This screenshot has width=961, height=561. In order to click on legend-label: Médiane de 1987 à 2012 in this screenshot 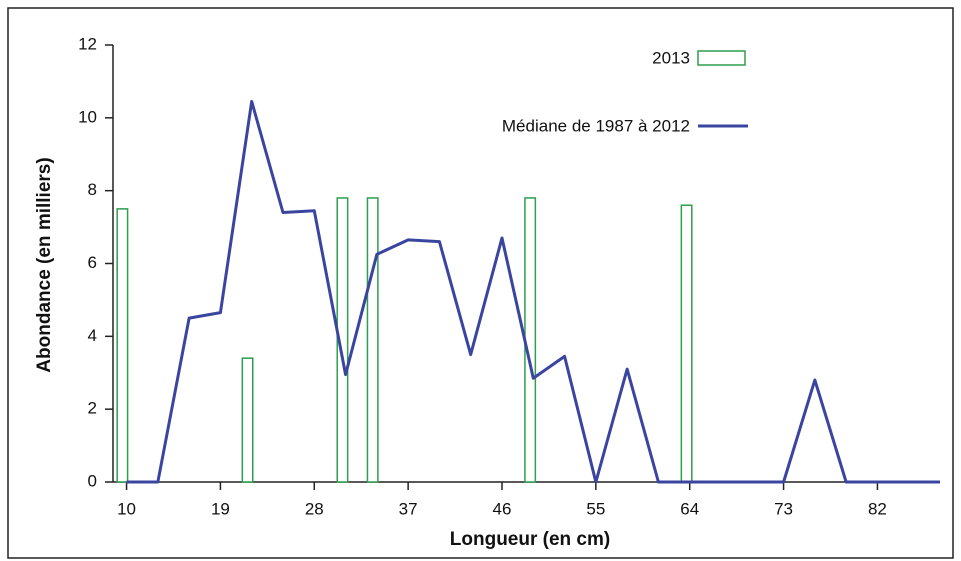, I will do `click(596, 125)`.